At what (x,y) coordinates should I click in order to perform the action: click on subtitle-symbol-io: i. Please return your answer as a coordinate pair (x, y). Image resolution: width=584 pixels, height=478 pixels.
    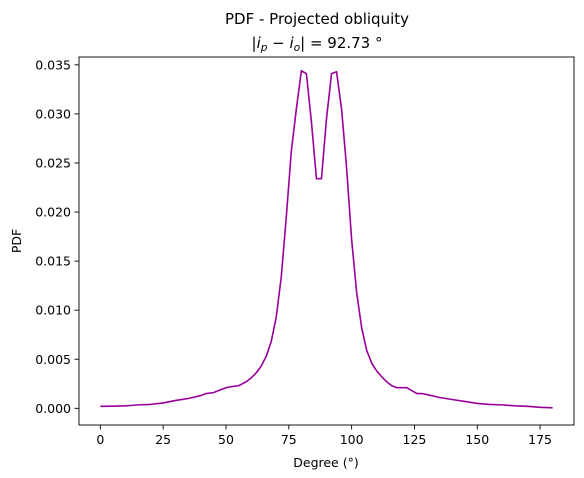
    Looking at the image, I should click on (292, 43).